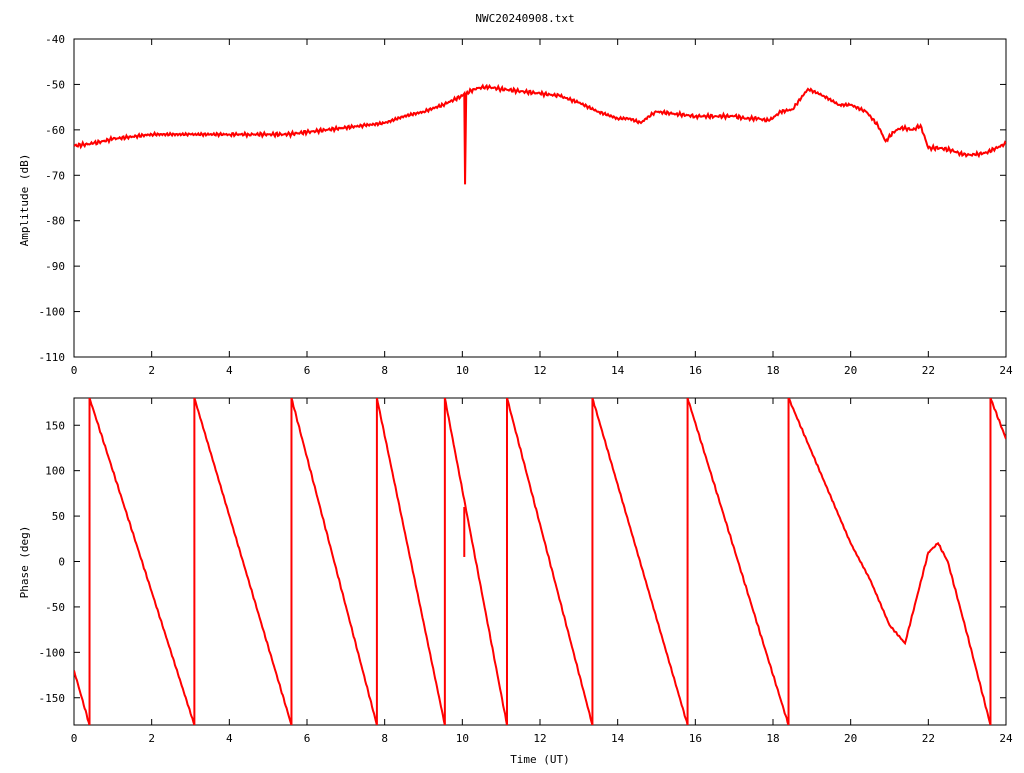 The width and height of the screenshot is (1024, 773). What do you see at coordinates (58, 516) in the screenshot?
I see `phase-y-tick-label: 50` at bounding box center [58, 516].